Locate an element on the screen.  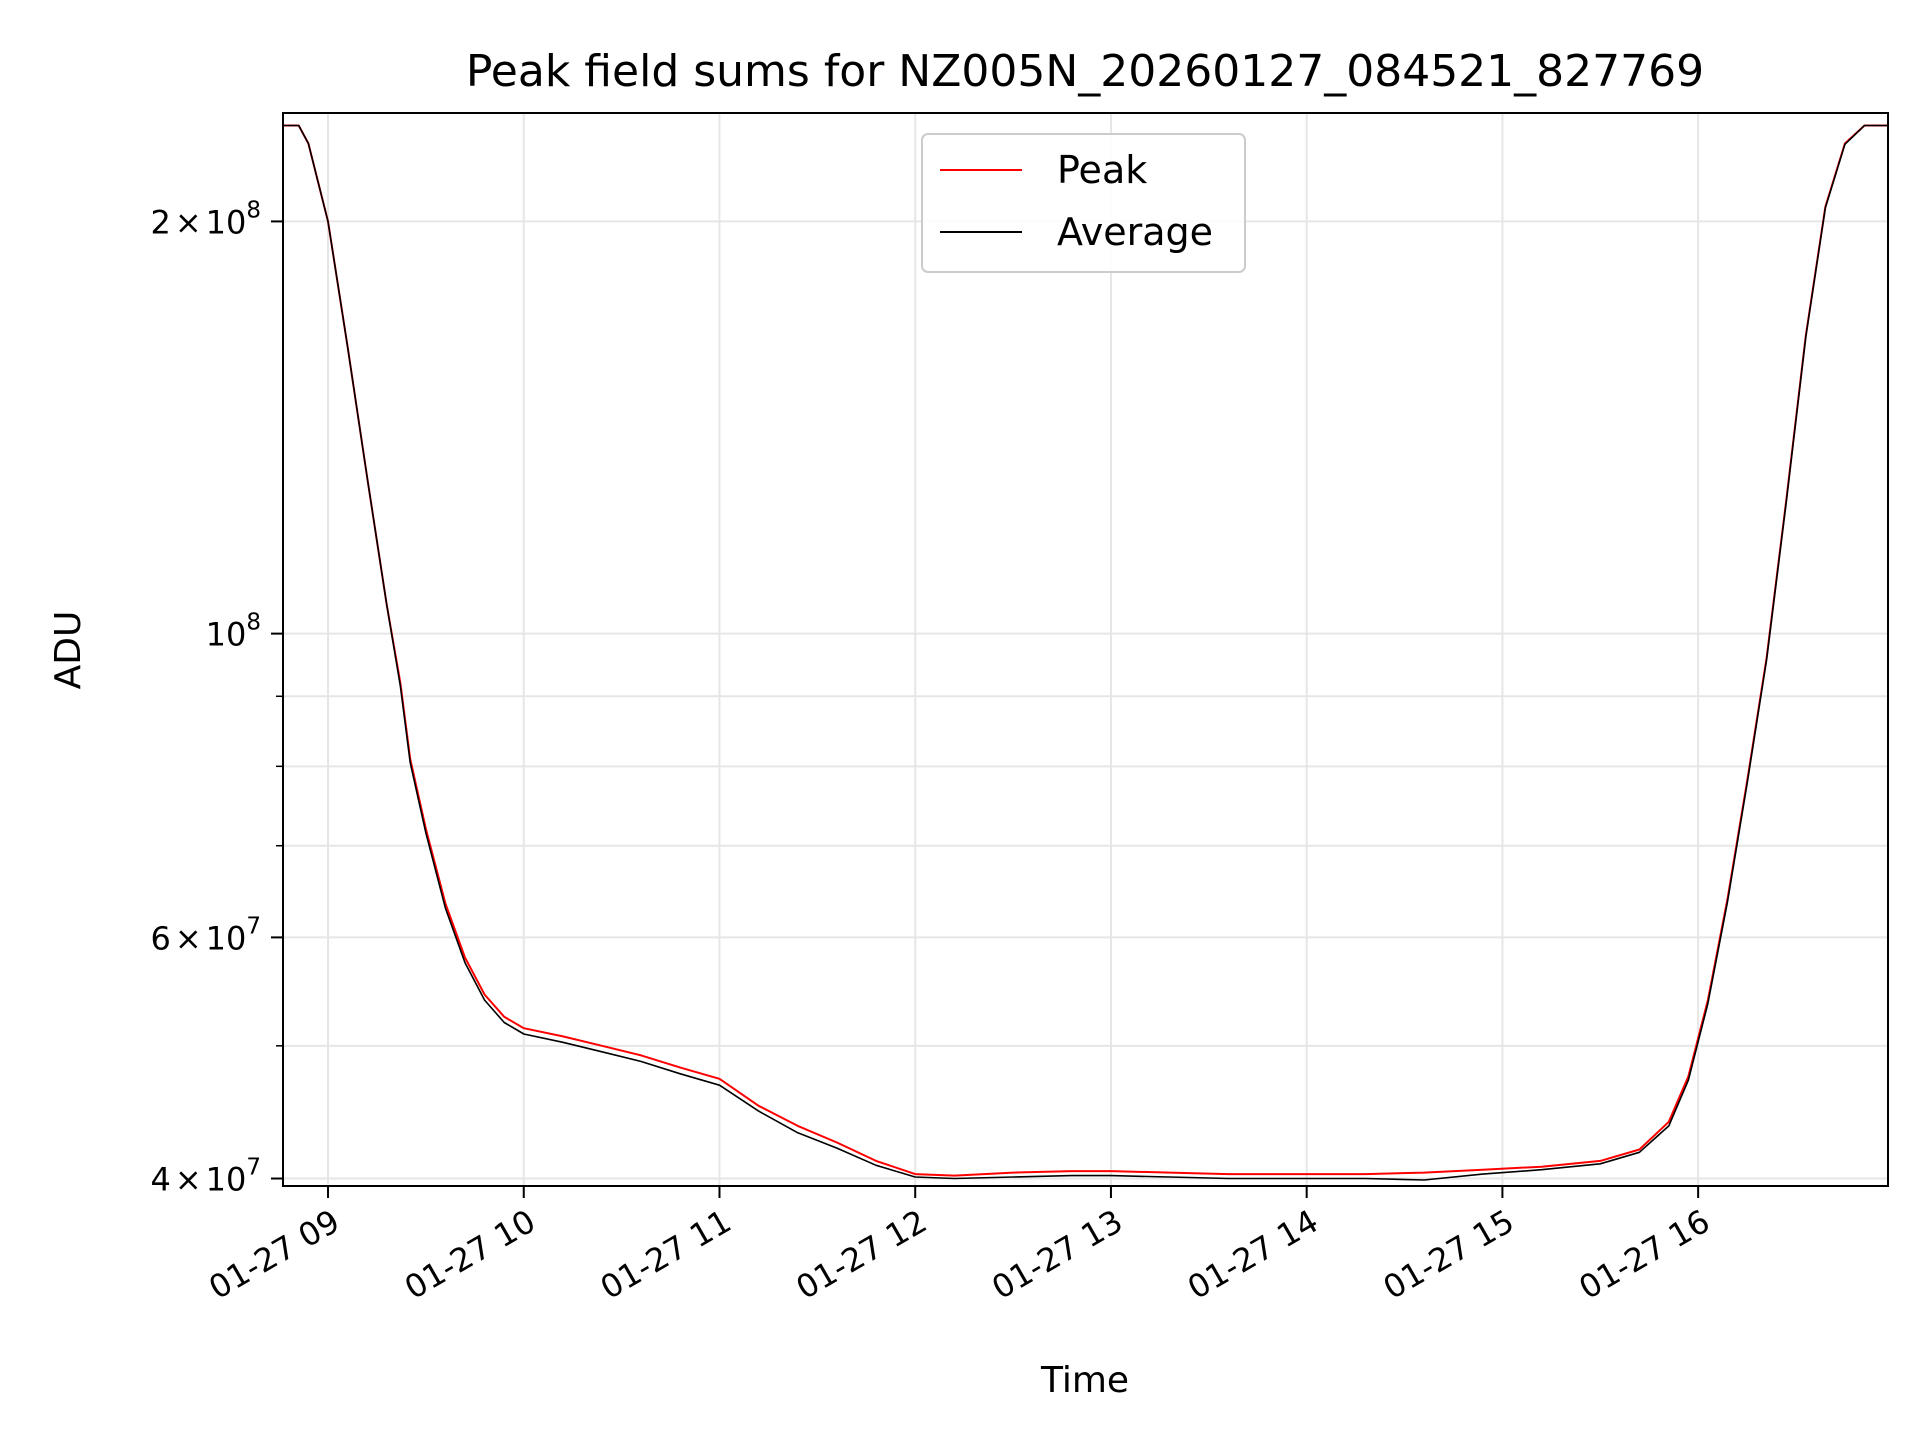
x-axis-label: Time is located at coordinates (1084, 1380).